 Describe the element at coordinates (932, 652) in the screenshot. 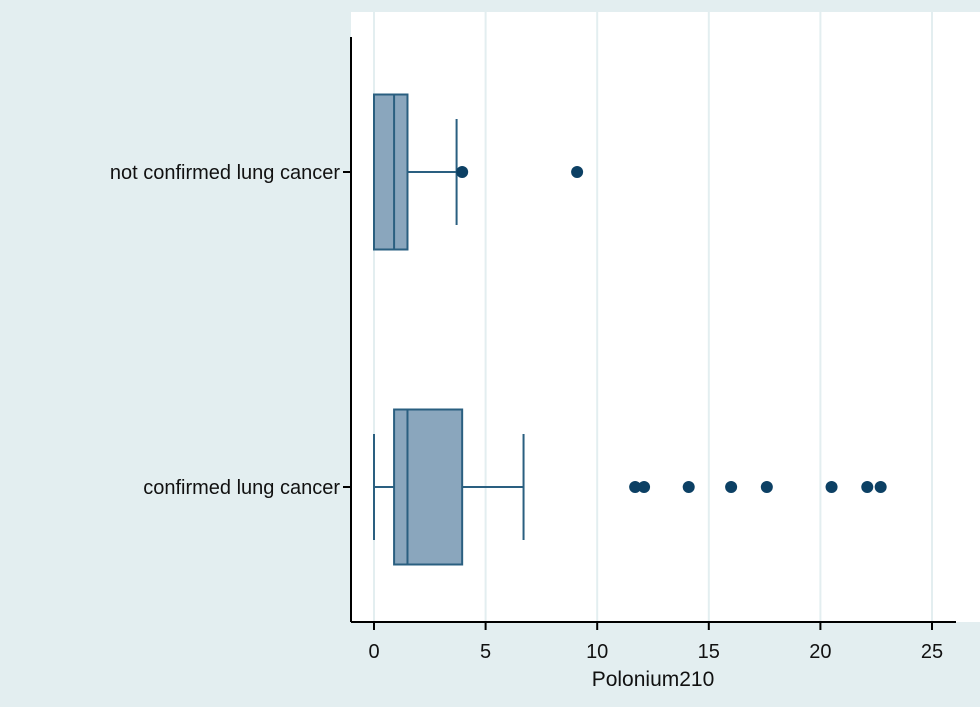

I see `x-tick-label: 25` at that location.